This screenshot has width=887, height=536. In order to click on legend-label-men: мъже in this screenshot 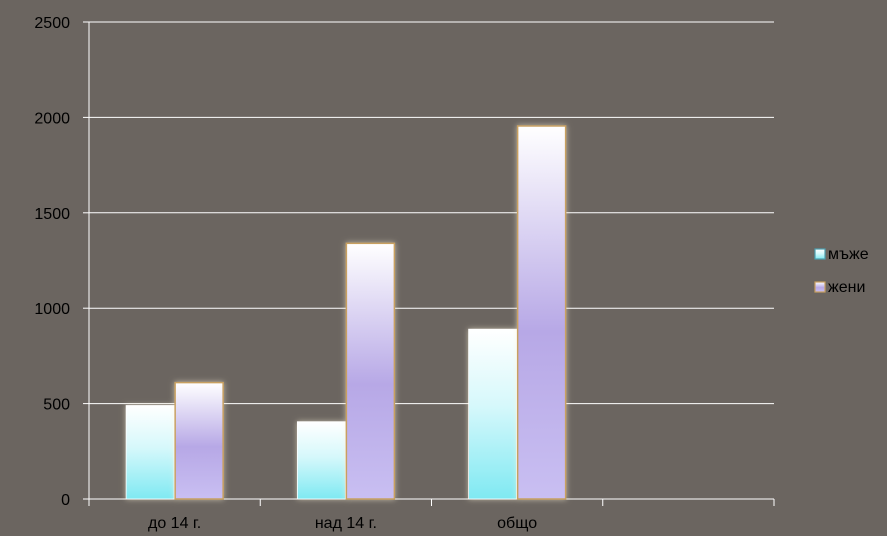, I will do `click(848, 254)`.